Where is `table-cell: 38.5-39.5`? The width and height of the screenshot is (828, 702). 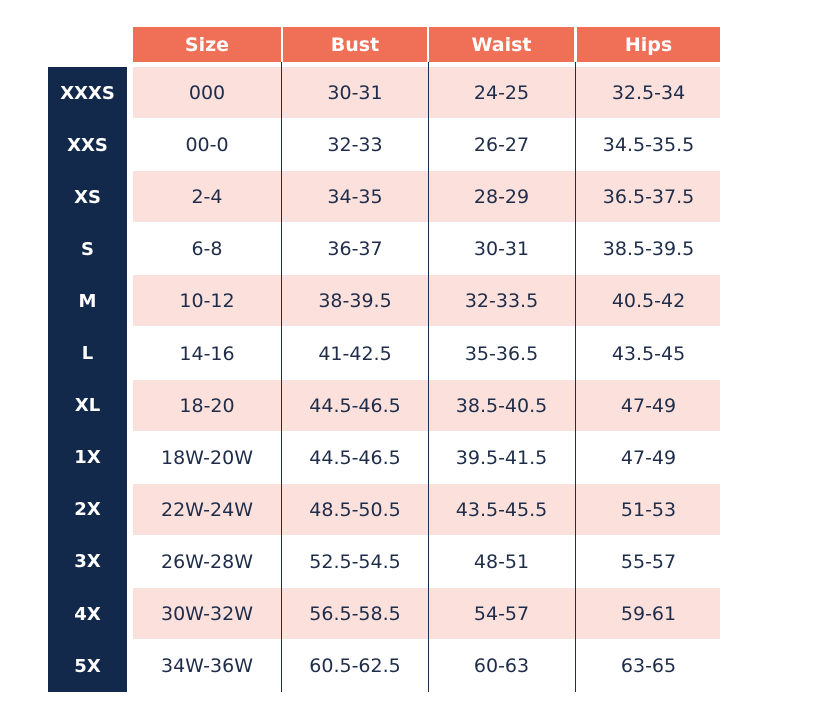 table-cell: 38.5-39.5 is located at coordinates (648, 249).